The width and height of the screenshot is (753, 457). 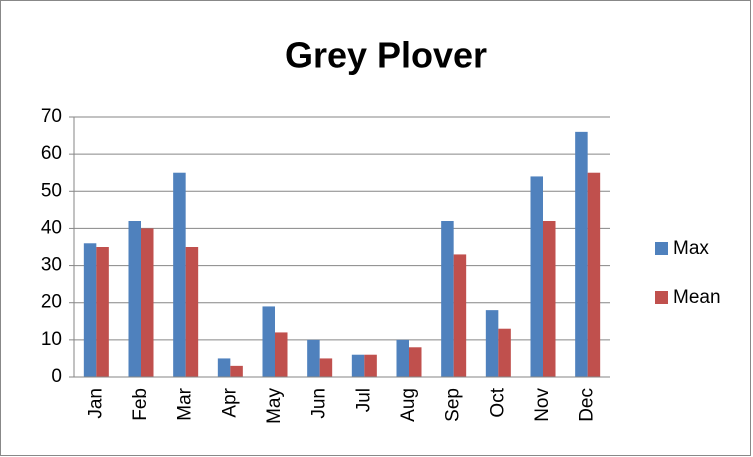 I want to click on y-tick-label: 40, so click(x=51, y=227).